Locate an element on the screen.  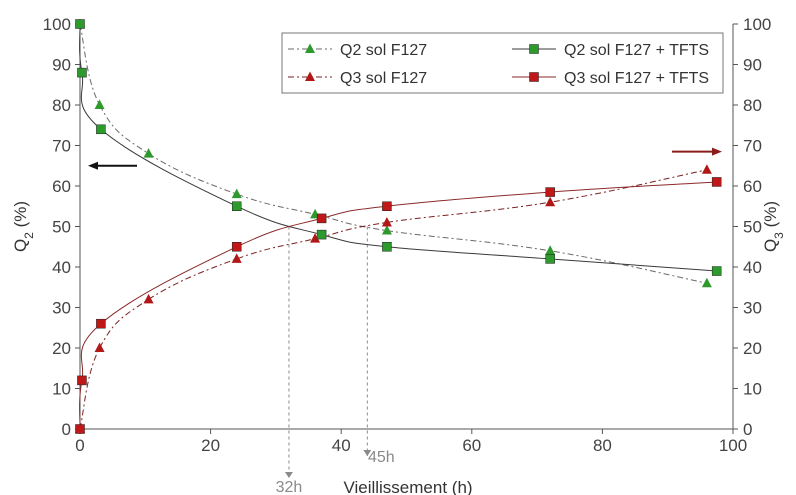
axis-arrows is located at coordinates (405, 158).